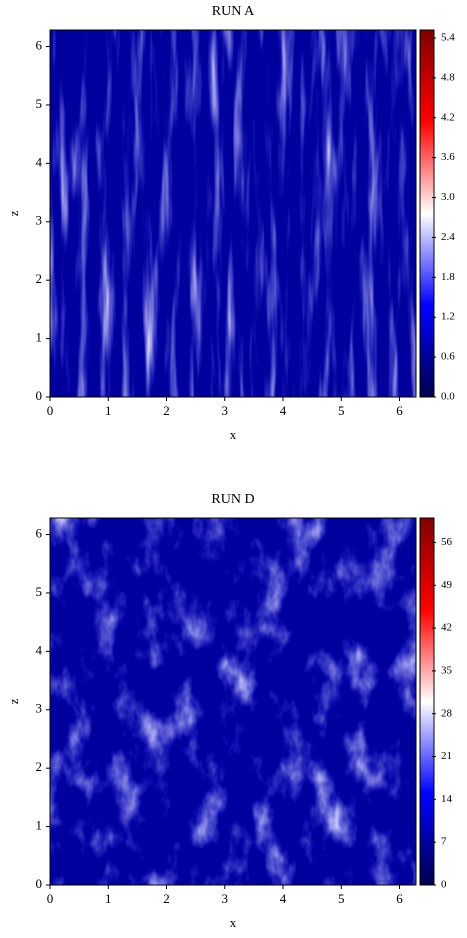 This screenshot has width=467, height=938. Describe the element at coordinates (447, 799) in the screenshot. I see `colorbar-tick-label: 14` at that location.